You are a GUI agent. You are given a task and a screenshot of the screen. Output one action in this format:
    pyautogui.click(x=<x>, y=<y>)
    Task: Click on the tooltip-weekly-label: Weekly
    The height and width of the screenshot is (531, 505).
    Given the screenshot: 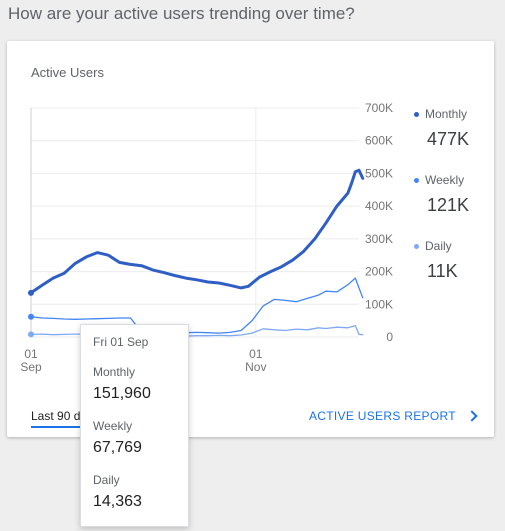 What is the action you would take?
    pyautogui.click(x=113, y=426)
    